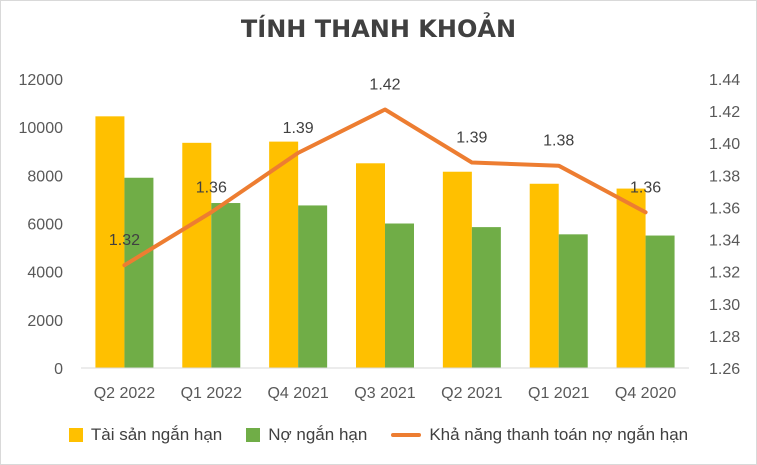 The width and height of the screenshot is (757, 465). I want to click on y-left-tick-label: 12000, so click(41, 80).